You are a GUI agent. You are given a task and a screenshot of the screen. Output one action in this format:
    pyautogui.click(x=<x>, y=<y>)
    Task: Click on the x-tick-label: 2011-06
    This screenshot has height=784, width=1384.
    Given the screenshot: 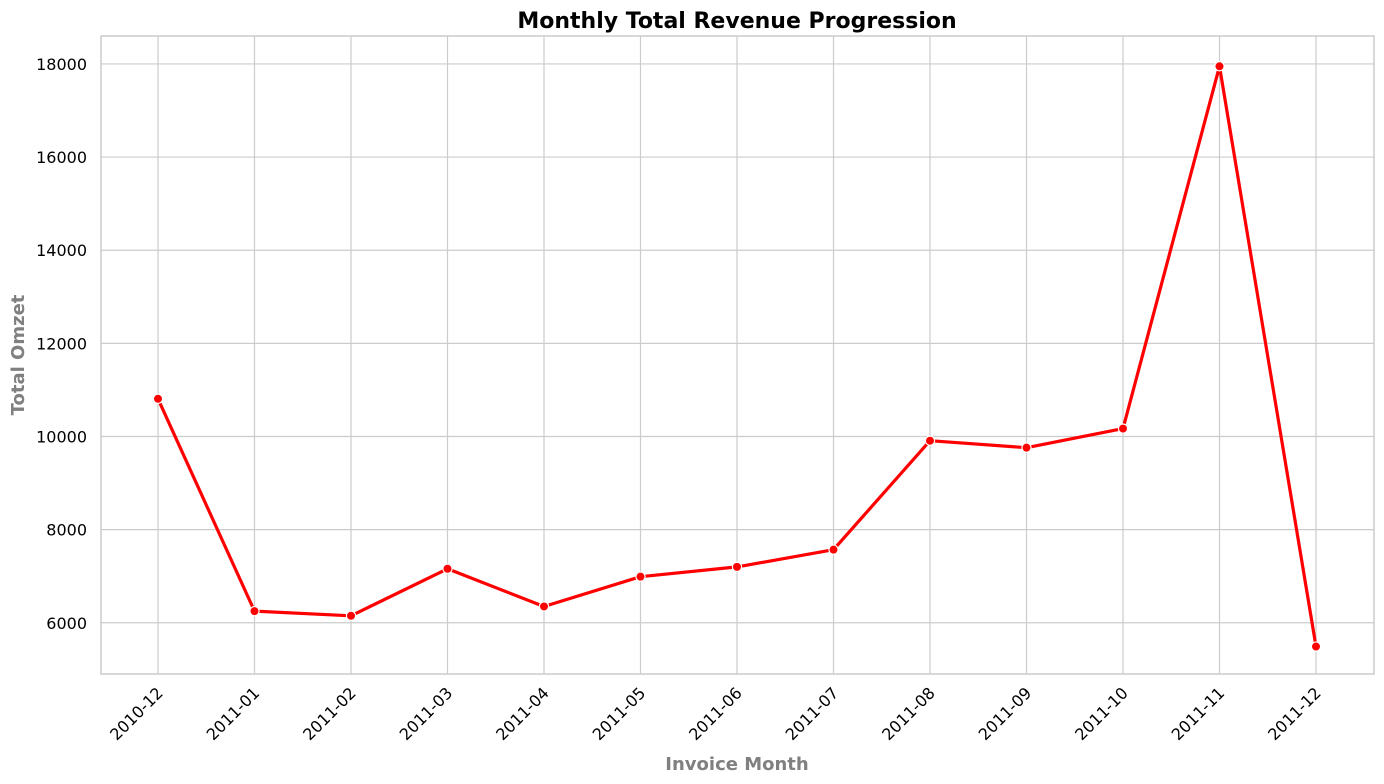 What is the action you would take?
    pyautogui.click(x=715, y=713)
    